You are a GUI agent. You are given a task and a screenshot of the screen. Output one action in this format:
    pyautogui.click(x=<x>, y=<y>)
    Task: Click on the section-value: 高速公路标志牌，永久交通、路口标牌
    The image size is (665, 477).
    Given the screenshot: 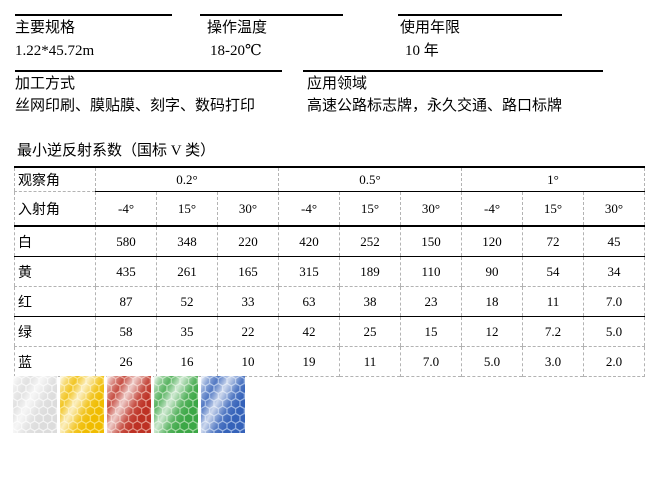 What is the action you would take?
    pyautogui.click(x=435, y=106)
    